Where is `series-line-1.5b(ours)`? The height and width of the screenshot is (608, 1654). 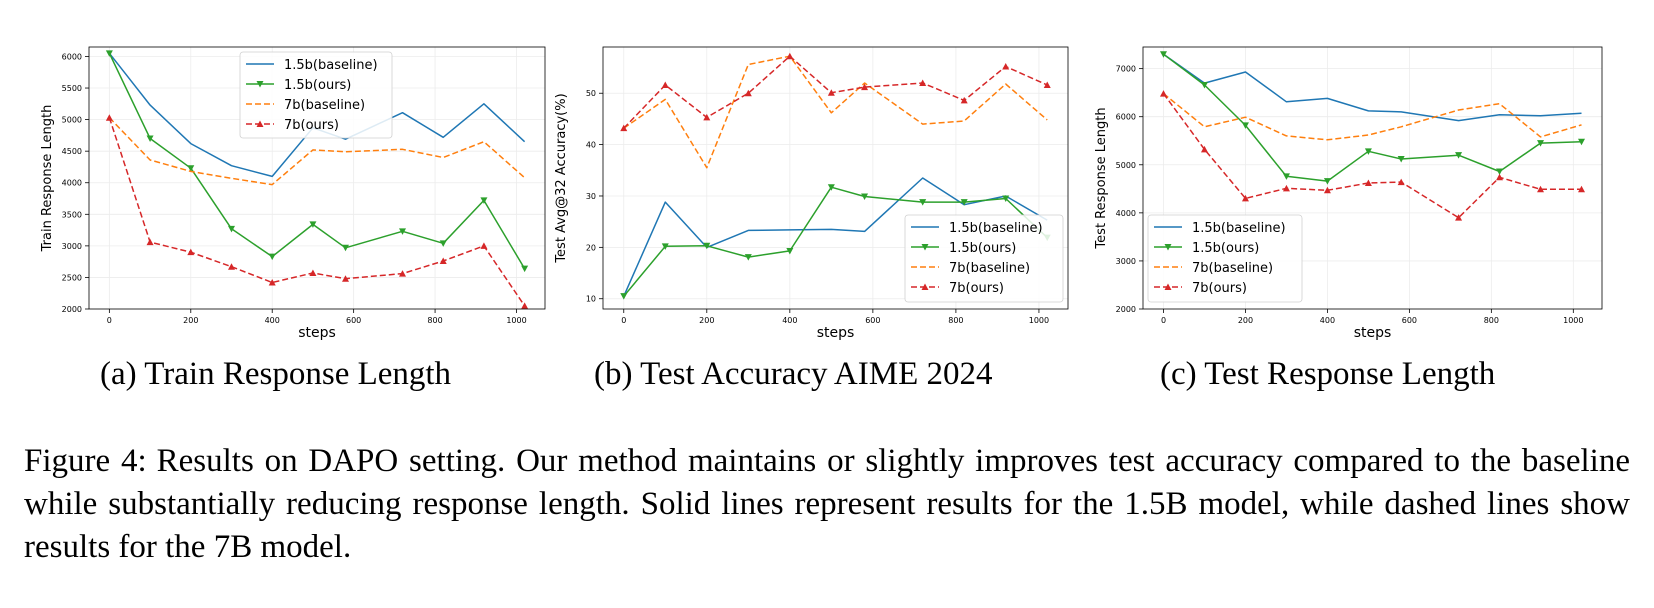 series-line-1.5b(ours) is located at coordinates (1372, 117).